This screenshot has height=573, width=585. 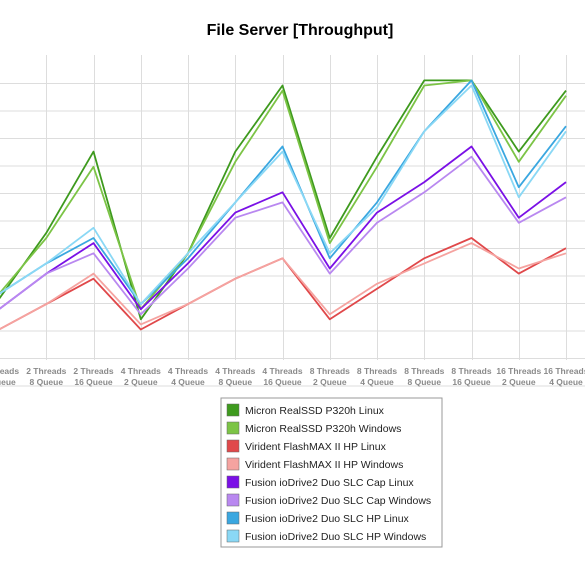 What do you see at coordinates (324, 465) in the screenshot?
I see `legend-label: Virident FlashMAX II HP Windows` at bounding box center [324, 465].